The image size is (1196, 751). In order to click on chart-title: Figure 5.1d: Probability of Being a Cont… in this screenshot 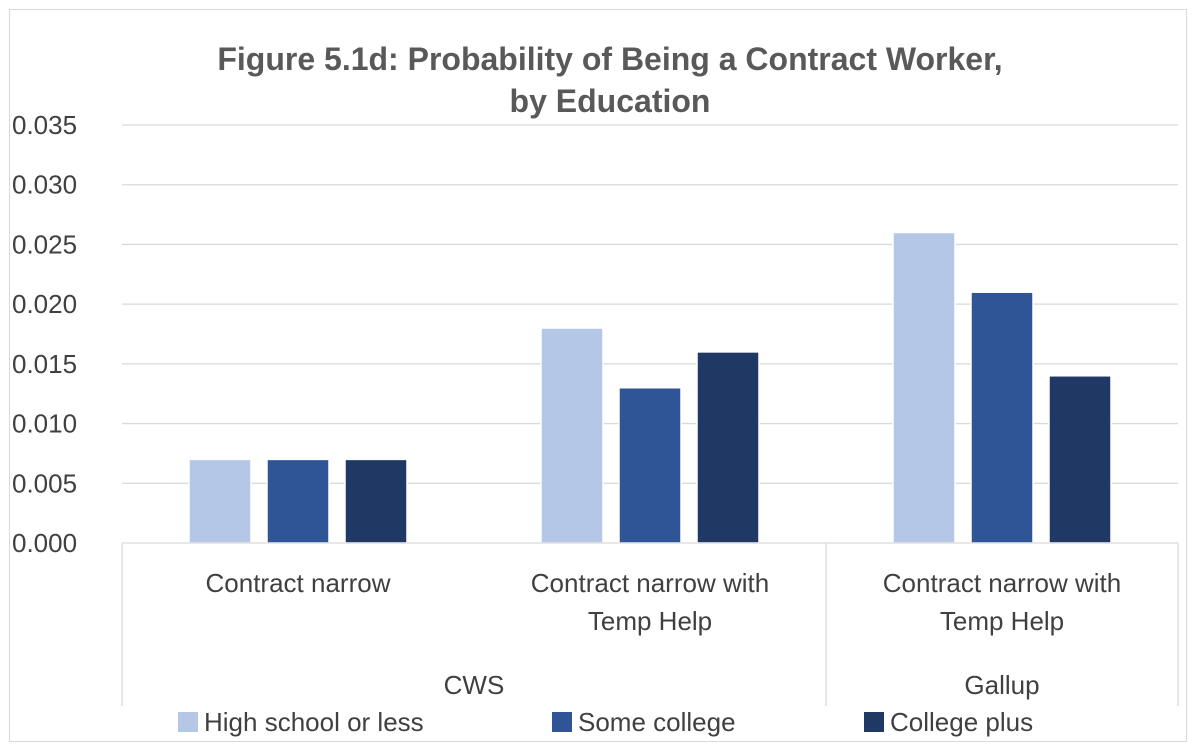, I will do `click(609, 59)`.